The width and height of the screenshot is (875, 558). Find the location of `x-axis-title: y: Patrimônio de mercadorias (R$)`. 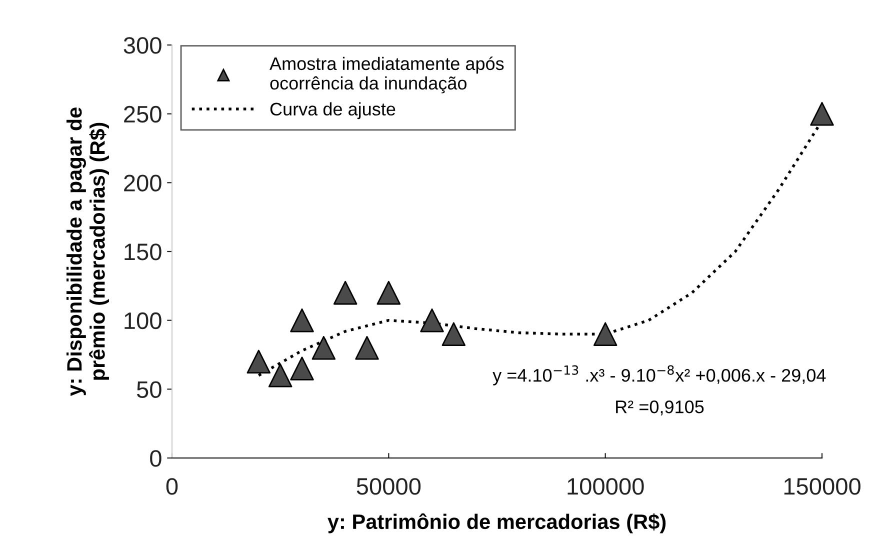

x-axis-title: y: Patrimônio de mercadorias (R$) is located at coordinates (497, 523).